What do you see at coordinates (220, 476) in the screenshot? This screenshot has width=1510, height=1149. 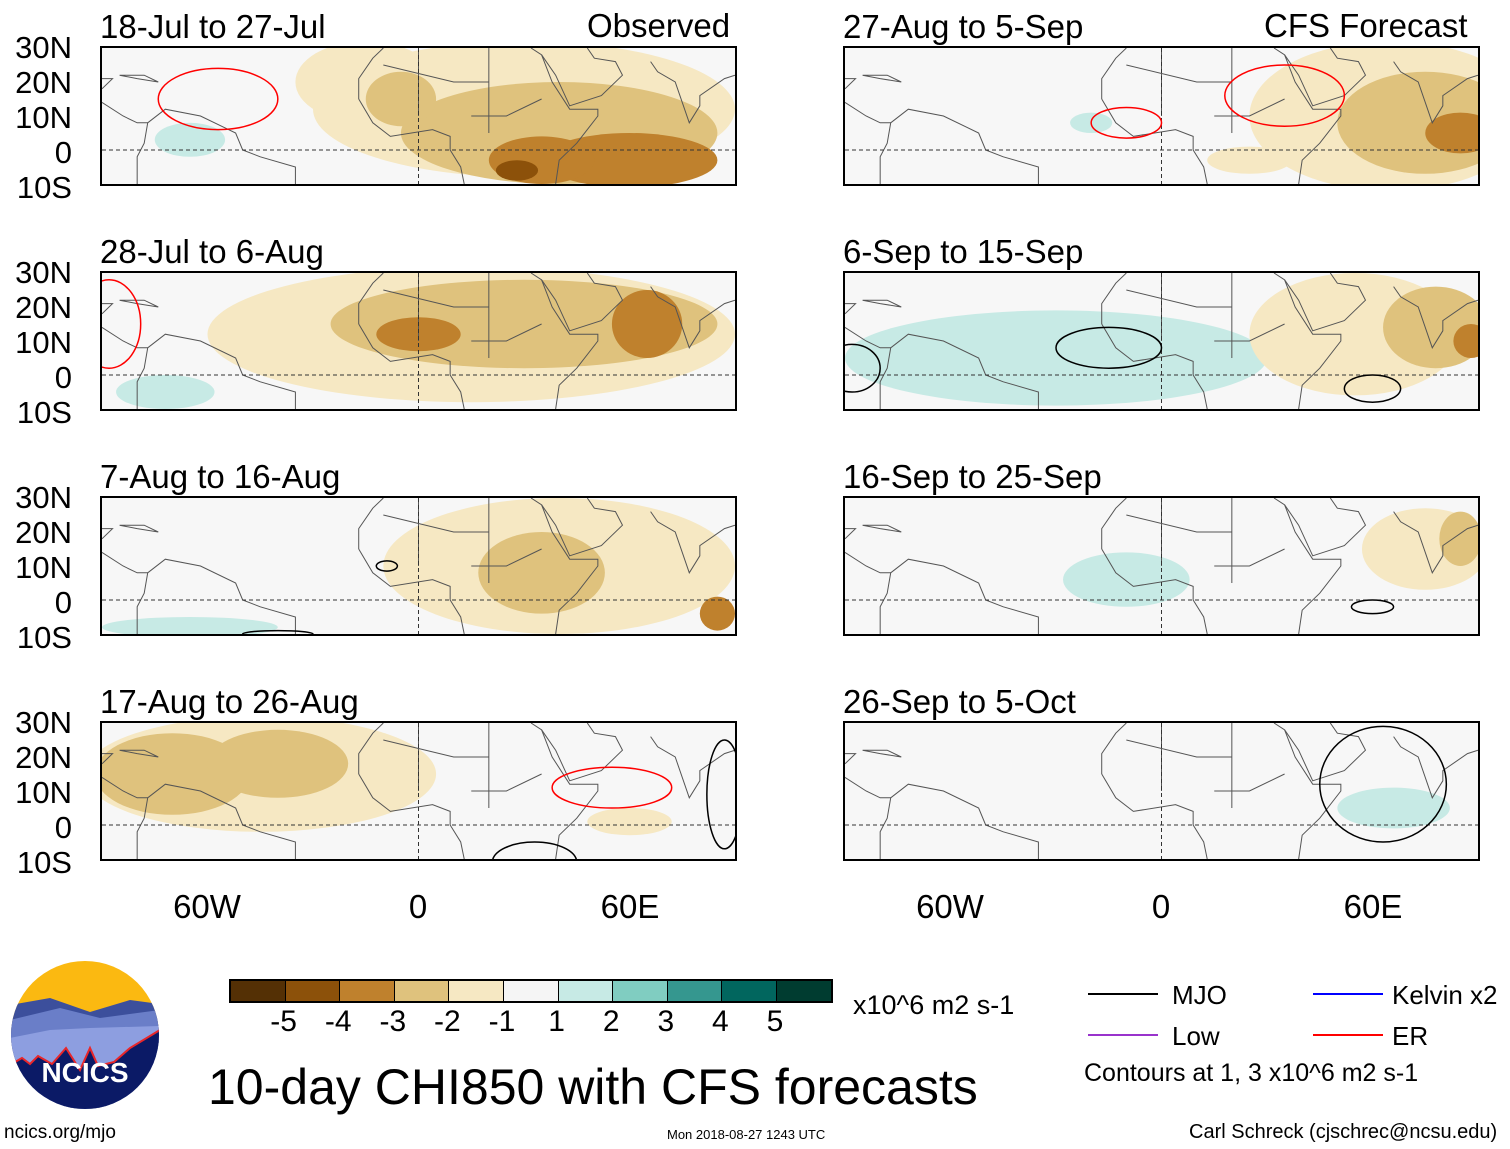 I see `panel-title: 7-Aug to 16-Aug` at bounding box center [220, 476].